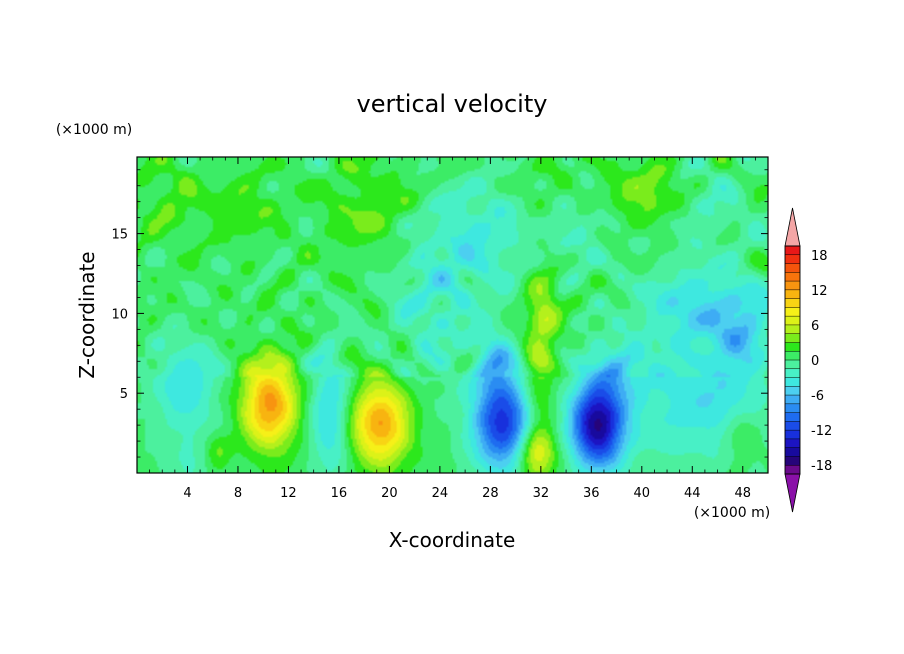  What do you see at coordinates (819, 256) in the screenshot?
I see `colorbar-tick-label: 18` at bounding box center [819, 256].